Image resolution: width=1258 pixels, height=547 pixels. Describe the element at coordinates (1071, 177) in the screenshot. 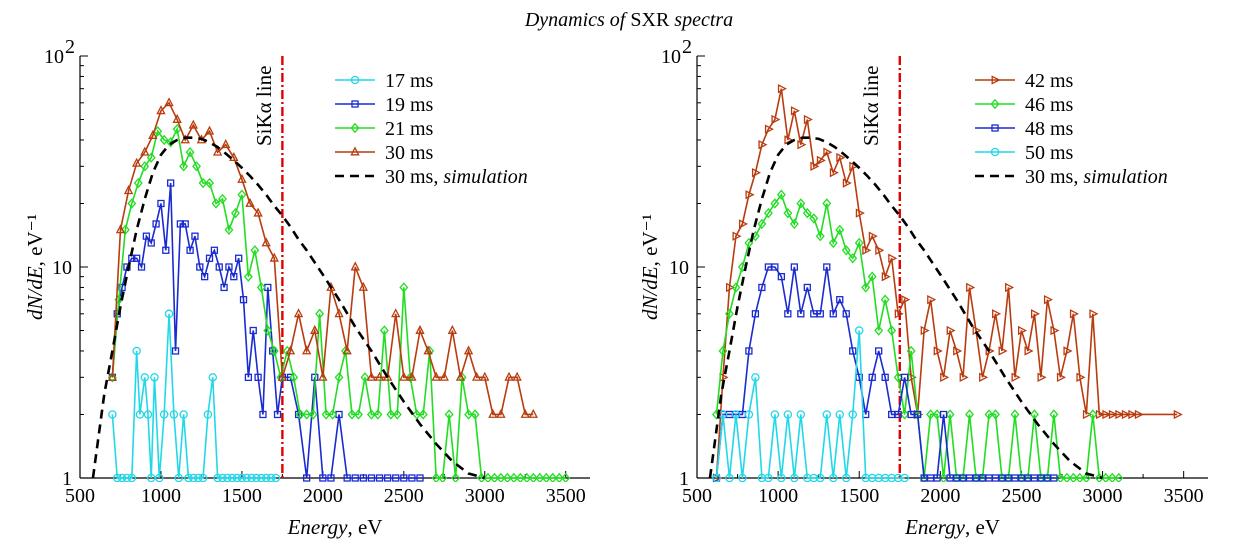

I see `legend-entry: 30 ms, simulation` at that location.